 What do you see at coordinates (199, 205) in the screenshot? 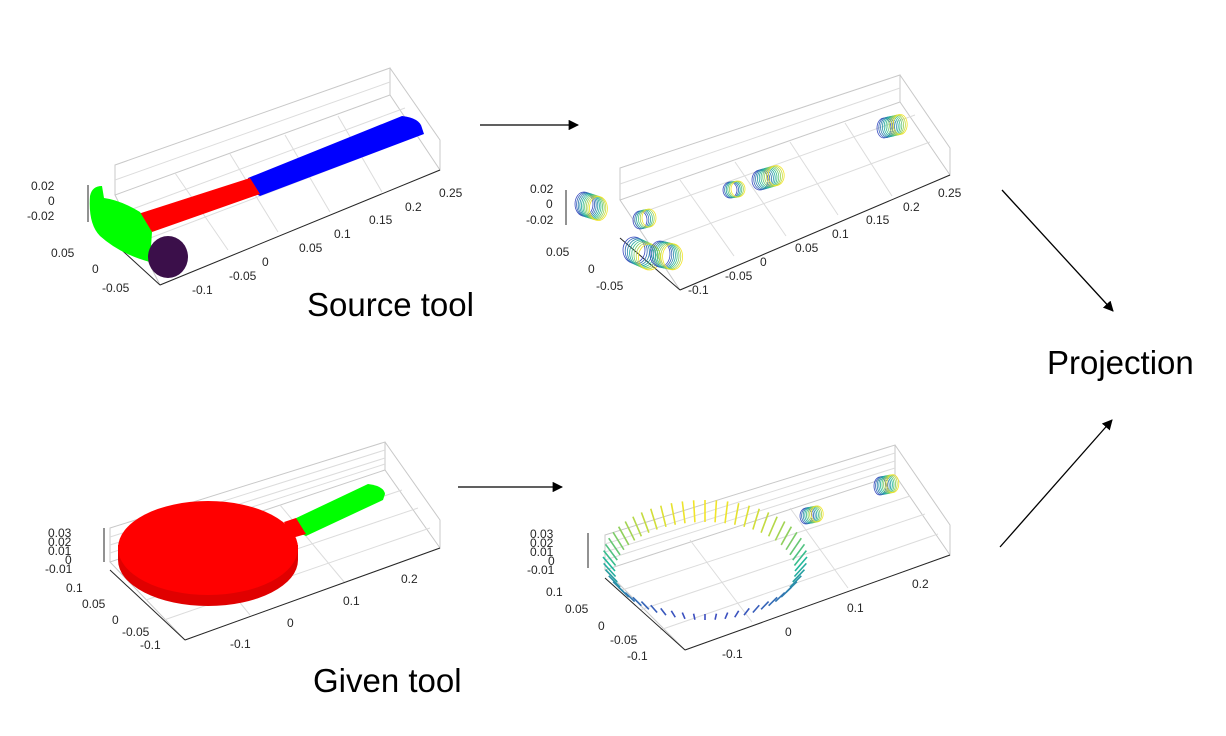
I see `hammer-neck` at bounding box center [199, 205].